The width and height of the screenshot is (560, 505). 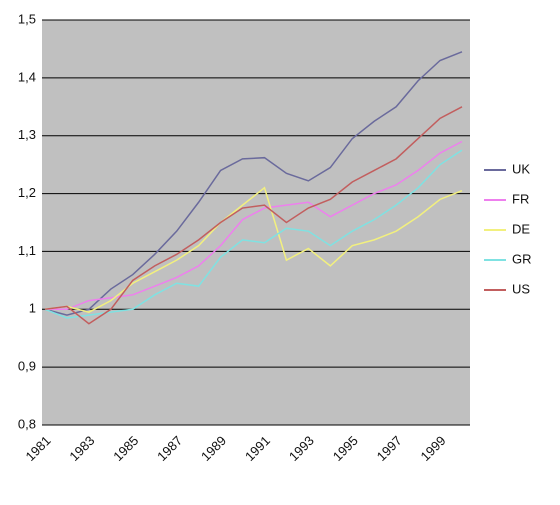 I want to click on x-tick-label: 1985, so click(x=125, y=448).